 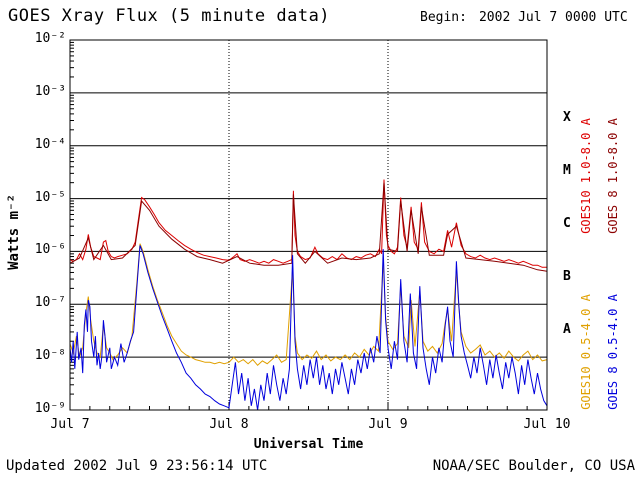 What do you see at coordinates (50, 356) in the screenshot?
I see `y-tick-label: 10⁻⁸` at bounding box center [50, 356].